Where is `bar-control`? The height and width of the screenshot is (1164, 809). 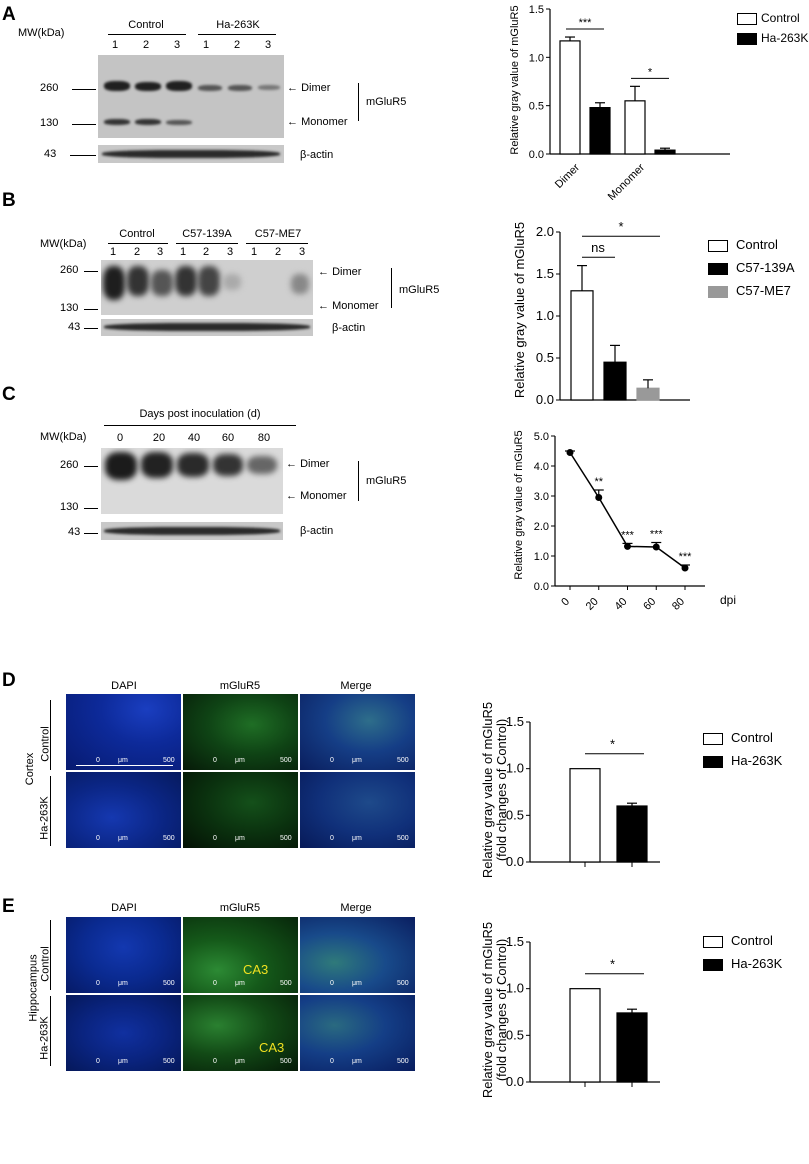
bar-control is located at coordinates (582, 345).